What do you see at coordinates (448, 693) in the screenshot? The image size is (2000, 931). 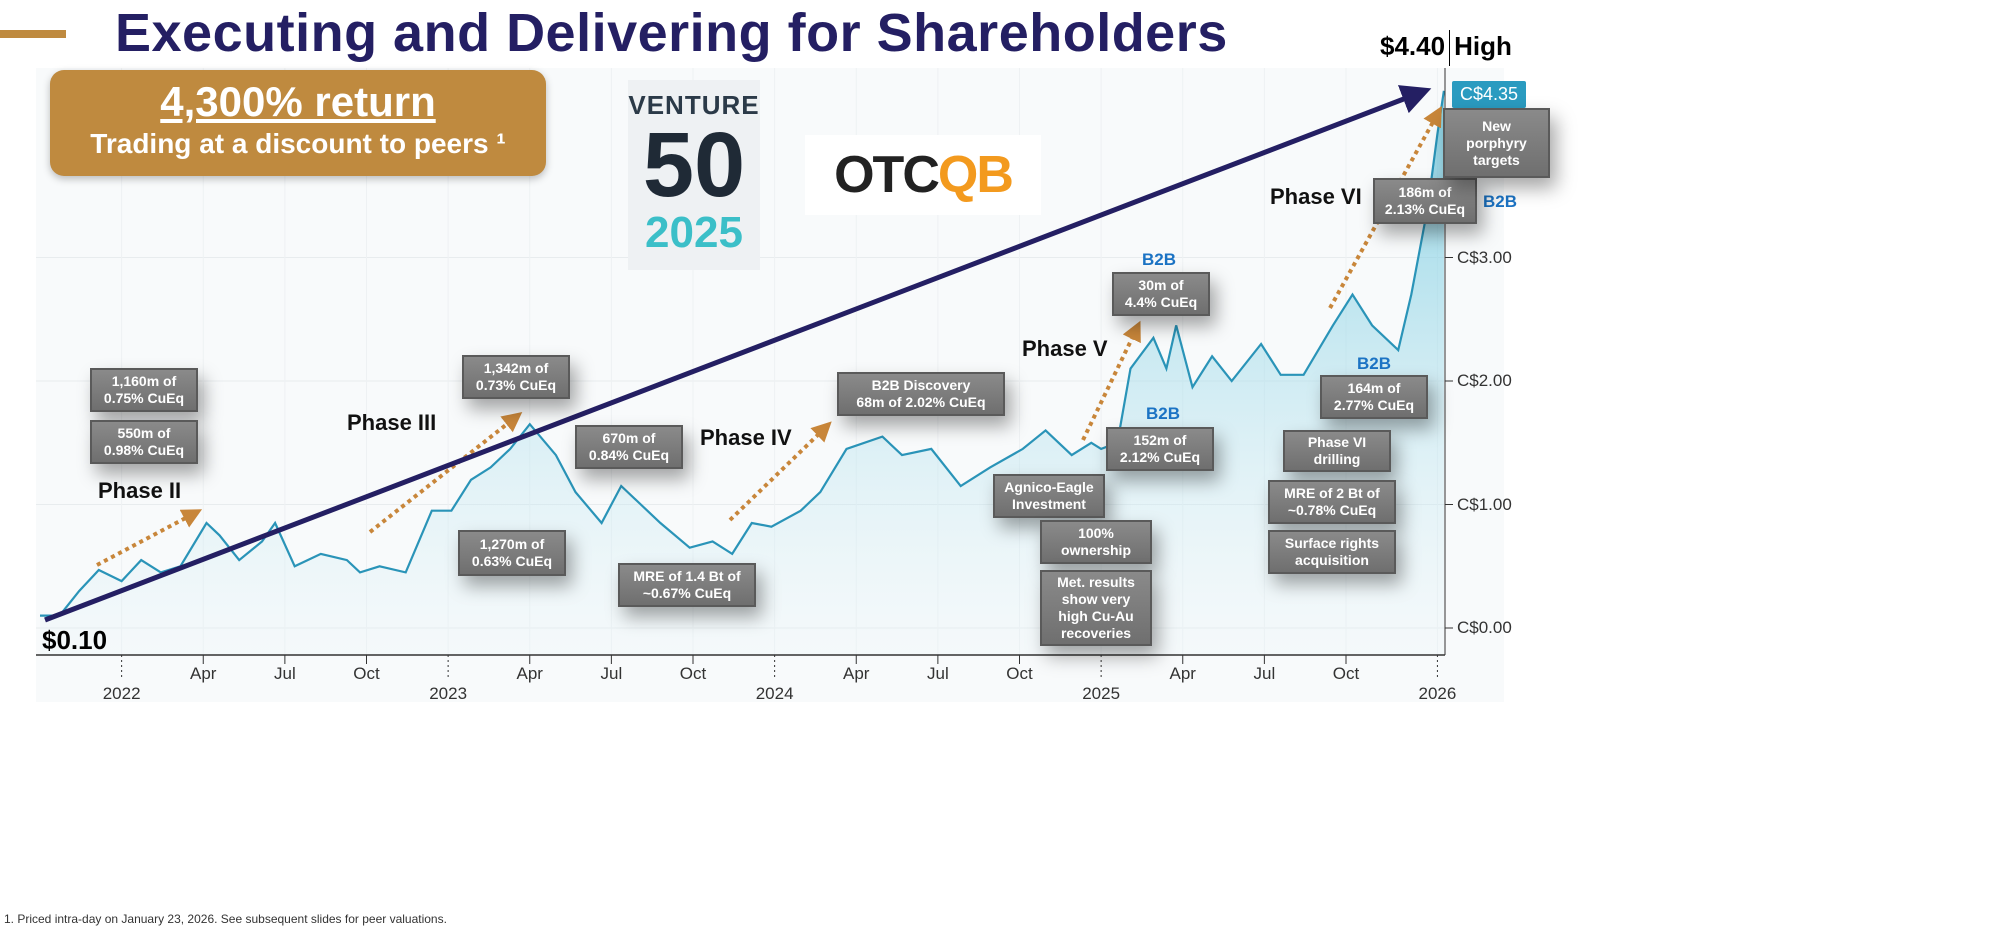 I see `x-year-label: 2023` at bounding box center [448, 693].